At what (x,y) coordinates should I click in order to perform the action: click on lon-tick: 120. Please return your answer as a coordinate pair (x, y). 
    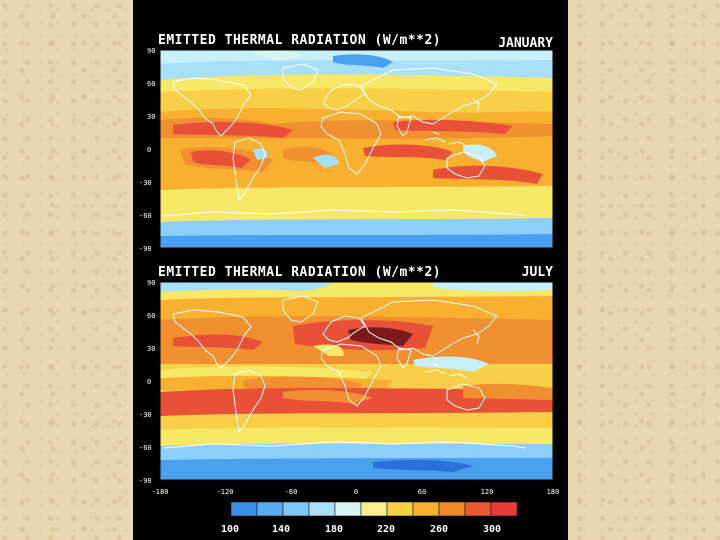
    Looking at the image, I should click on (487, 492).